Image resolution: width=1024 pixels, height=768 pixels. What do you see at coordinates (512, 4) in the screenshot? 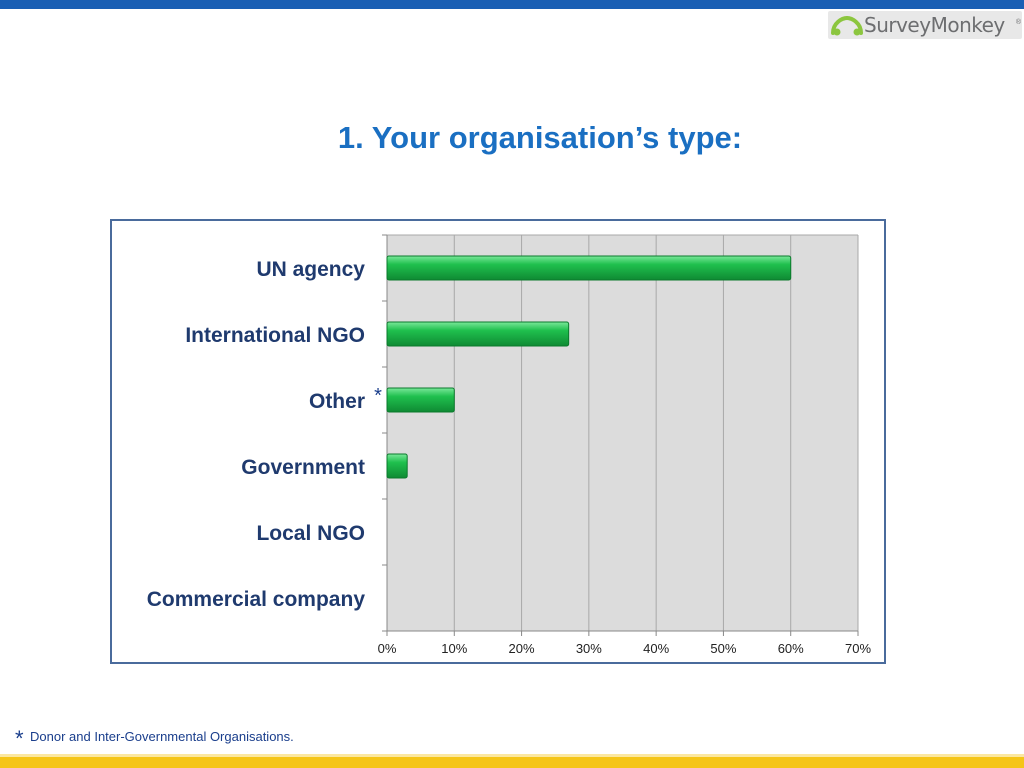
I see `top-accent-bar` at bounding box center [512, 4].